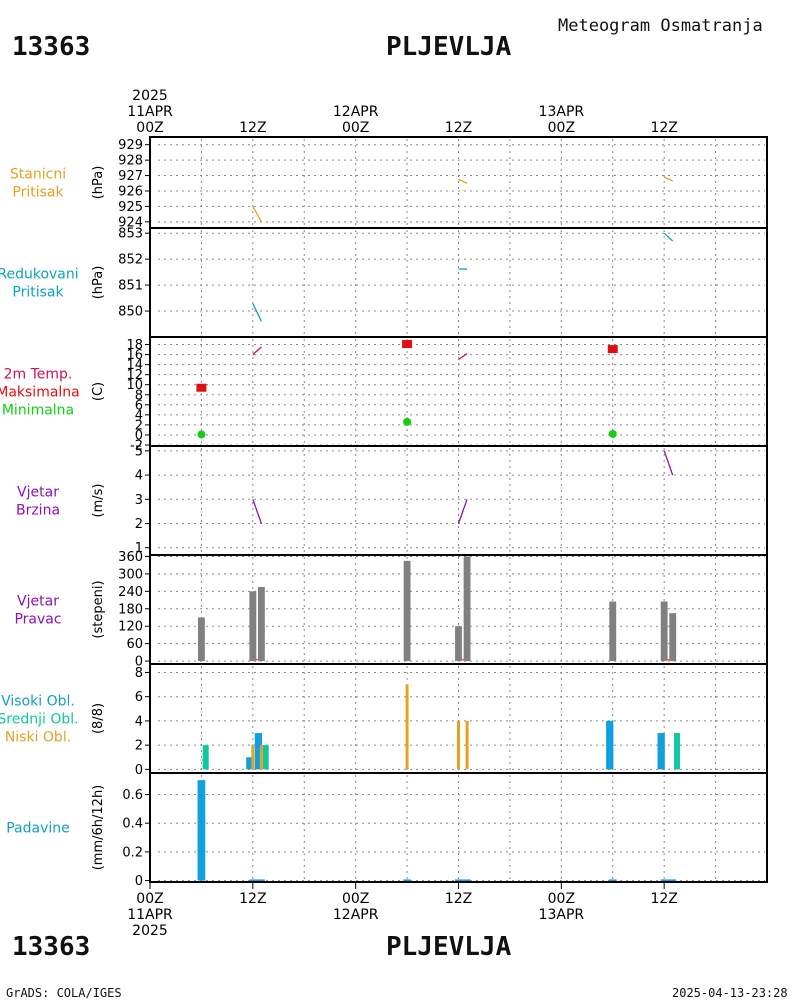 This screenshot has height=1000, width=800. I want to click on y-tick-label: 1, so click(139, 548).